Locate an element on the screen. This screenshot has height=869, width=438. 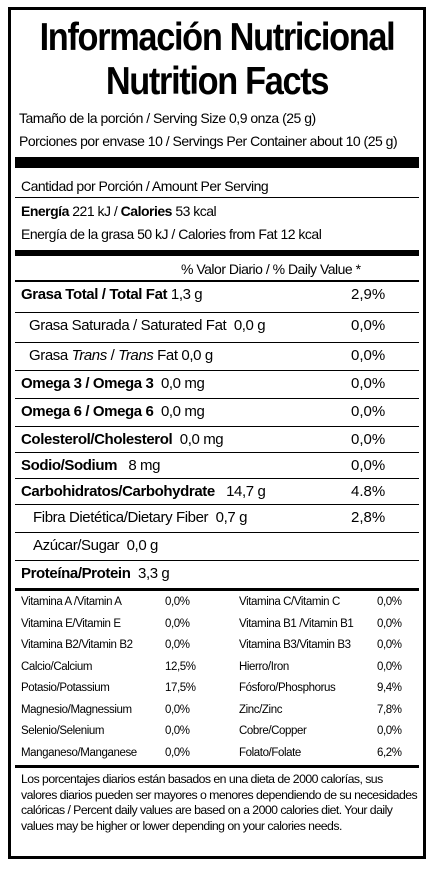
vitamin-daily-value: 7,8% is located at coordinates (389, 709).